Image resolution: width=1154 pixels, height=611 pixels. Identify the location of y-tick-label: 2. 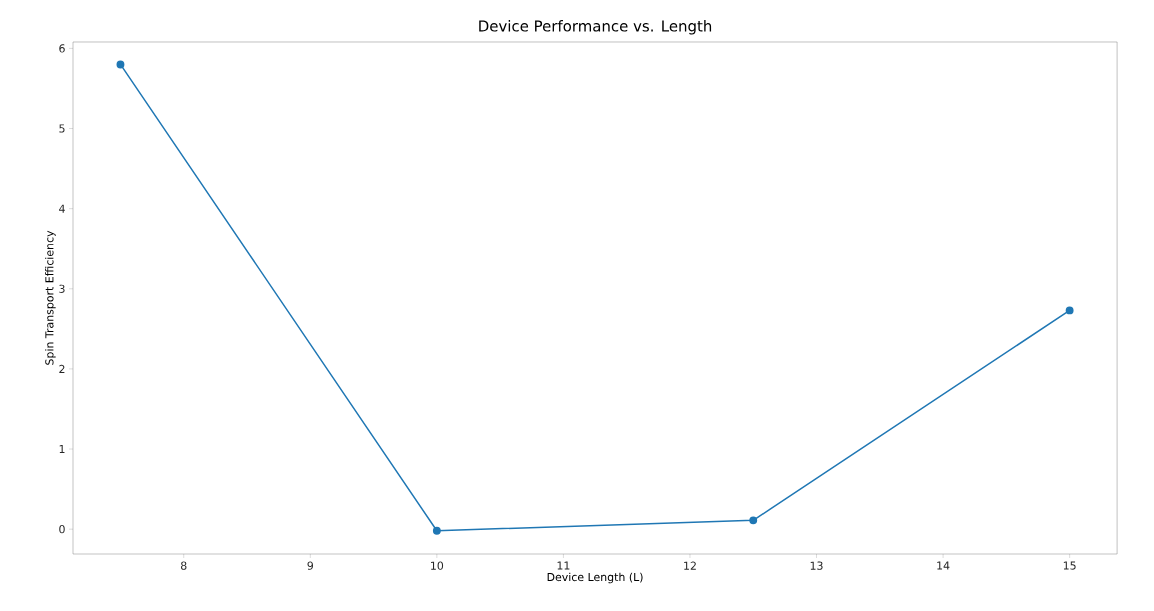
(62, 368).